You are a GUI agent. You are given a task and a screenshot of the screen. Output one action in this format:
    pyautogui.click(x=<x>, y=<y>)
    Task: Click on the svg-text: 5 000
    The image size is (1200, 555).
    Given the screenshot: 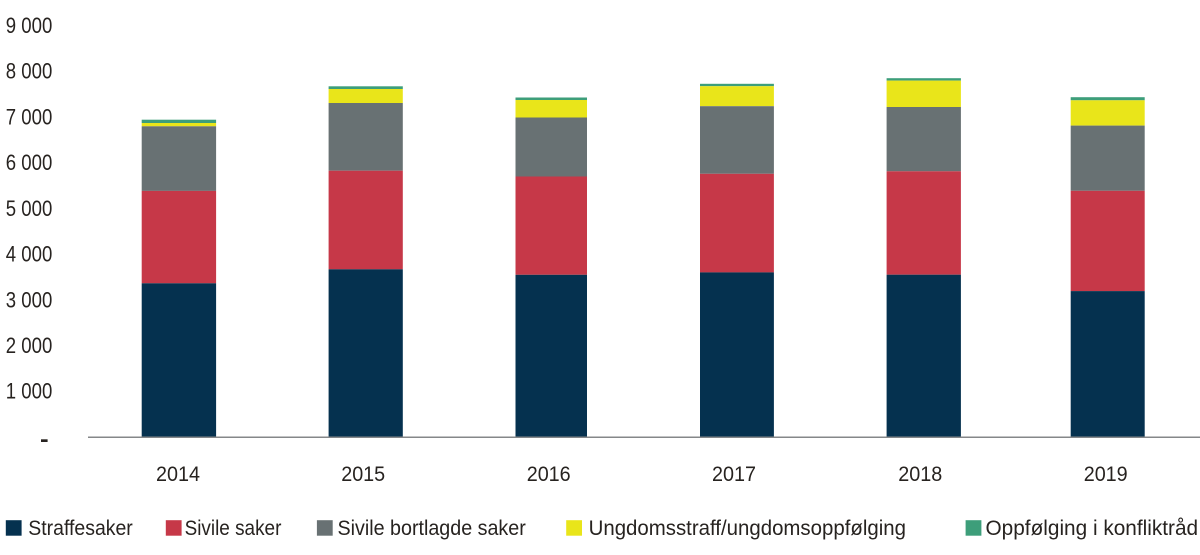 What is the action you would take?
    pyautogui.click(x=29, y=208)
    